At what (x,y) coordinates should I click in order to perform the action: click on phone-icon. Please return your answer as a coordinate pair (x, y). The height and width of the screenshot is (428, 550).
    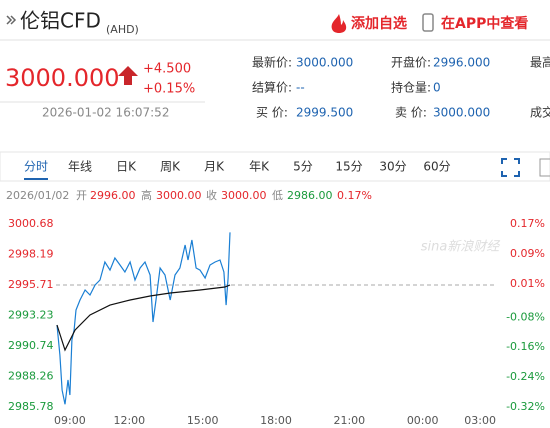
    Looking at the image, I should click on (428, 22).